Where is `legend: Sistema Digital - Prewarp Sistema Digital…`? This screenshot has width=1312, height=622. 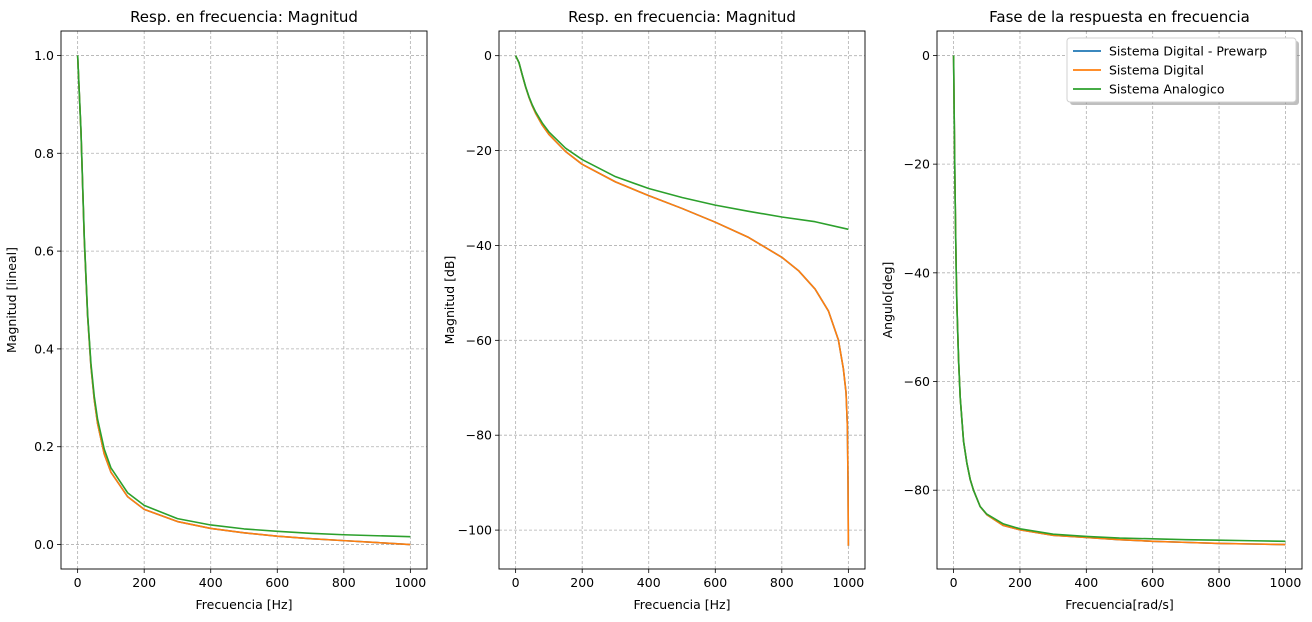 legend: Sistema Digital - Prewarp Sistema Digital… is located at coordinates (1182, 71).